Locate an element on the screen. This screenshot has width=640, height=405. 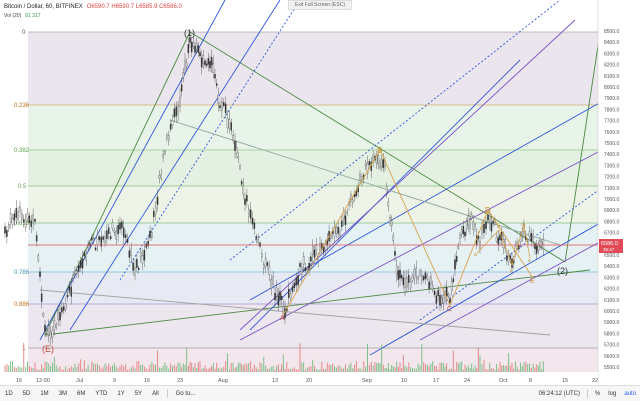
range-1y: 1Y is located at coordinates (121, 393).